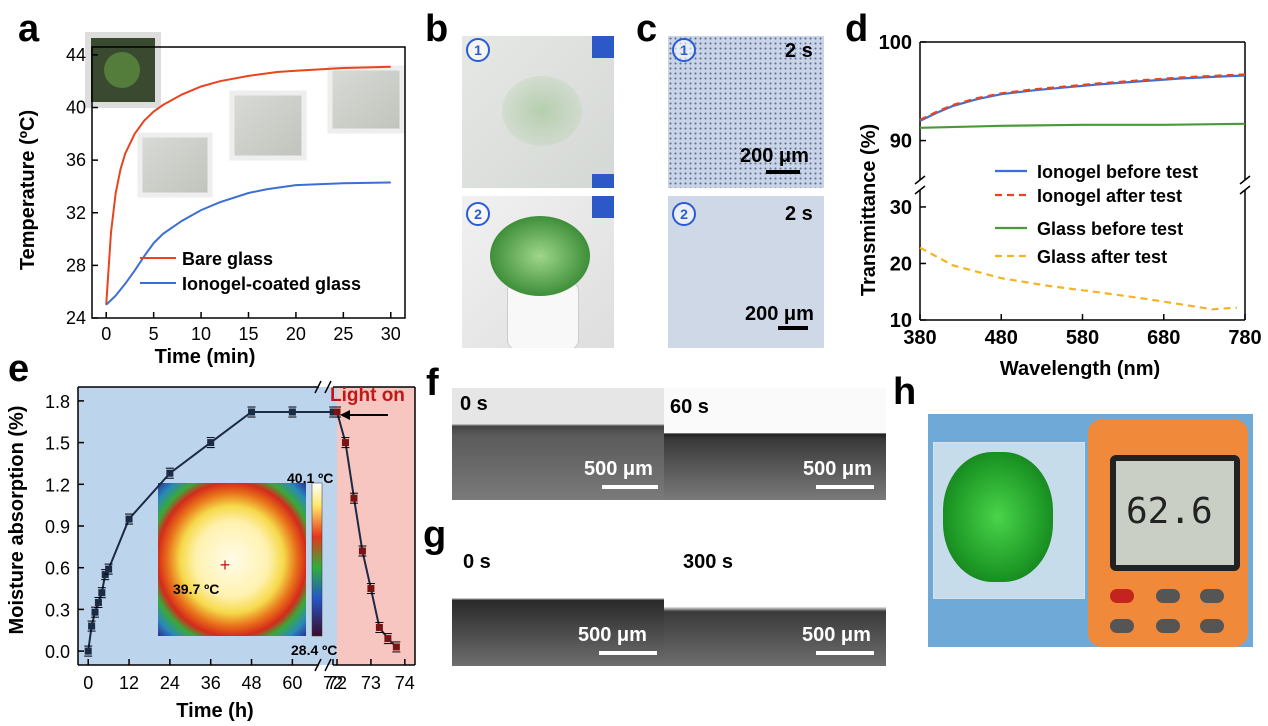 The height and width of the screenshot is (726, 1268). What do you see at coordinates (783, 172) in the screenshot?
I see `c1-scale-bar` at bounding box center [783, 172].